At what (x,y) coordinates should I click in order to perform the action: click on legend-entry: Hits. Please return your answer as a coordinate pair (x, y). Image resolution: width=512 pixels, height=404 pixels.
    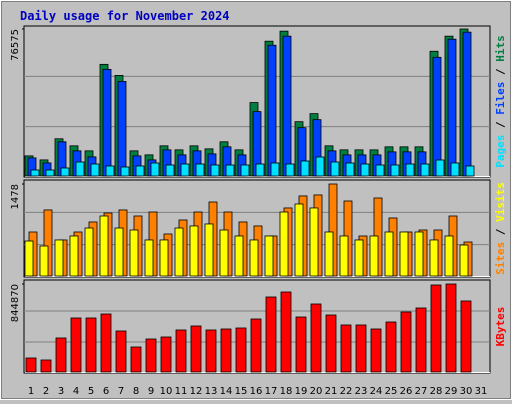
    Looking at the image, I should click on (500, 48).